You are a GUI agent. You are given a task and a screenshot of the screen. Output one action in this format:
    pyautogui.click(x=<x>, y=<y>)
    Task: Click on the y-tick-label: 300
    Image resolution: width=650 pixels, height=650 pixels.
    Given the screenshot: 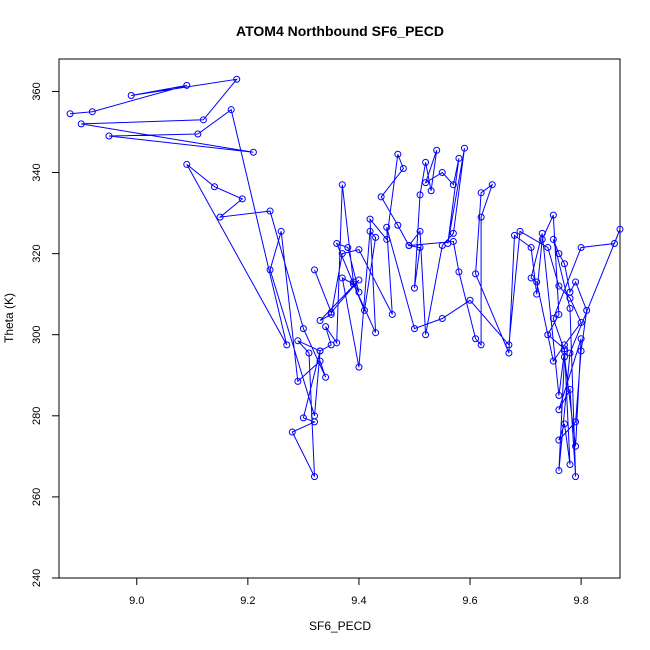 What is the action you would take?
    pyautogui.click(x=37, y=335)
    